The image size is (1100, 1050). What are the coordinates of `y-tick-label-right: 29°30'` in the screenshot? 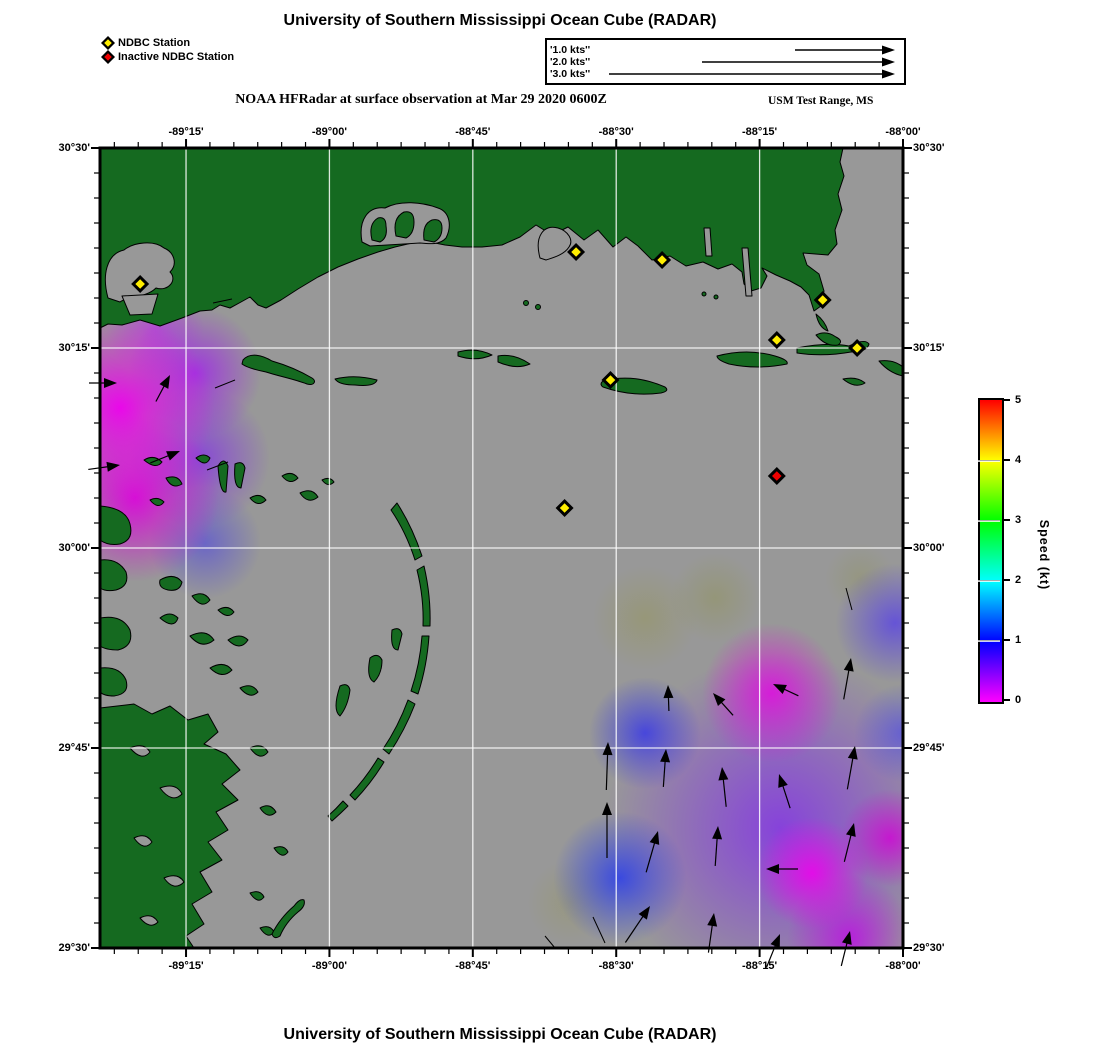 It's located at (929, 948).